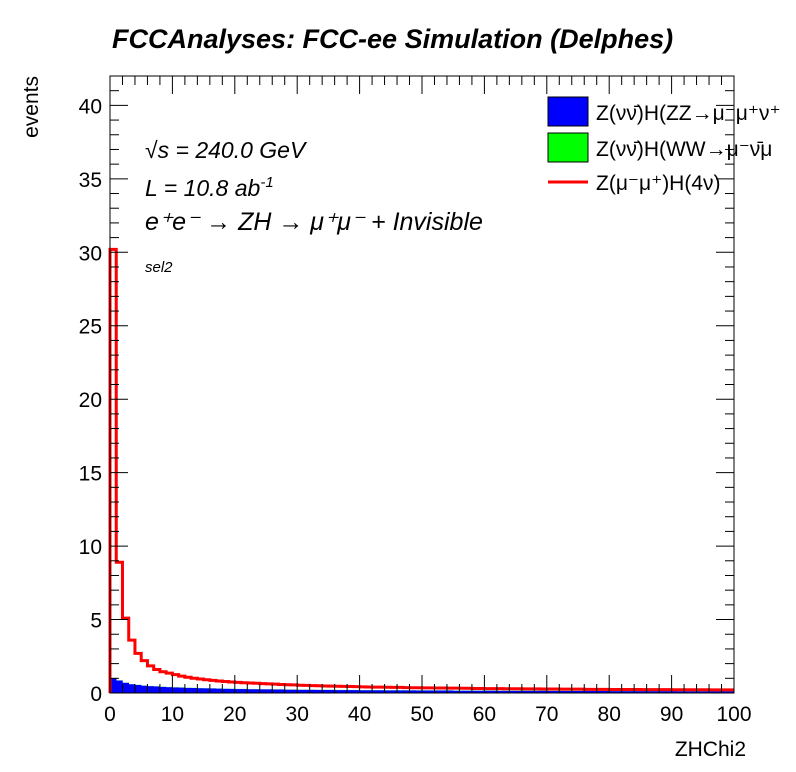 This screenshot has width=796, height=772. I want to click on legend-label-zz: Z(νν̄)H(ZZ→μ⁻μ⁺ν⁺, so click(688, 113).